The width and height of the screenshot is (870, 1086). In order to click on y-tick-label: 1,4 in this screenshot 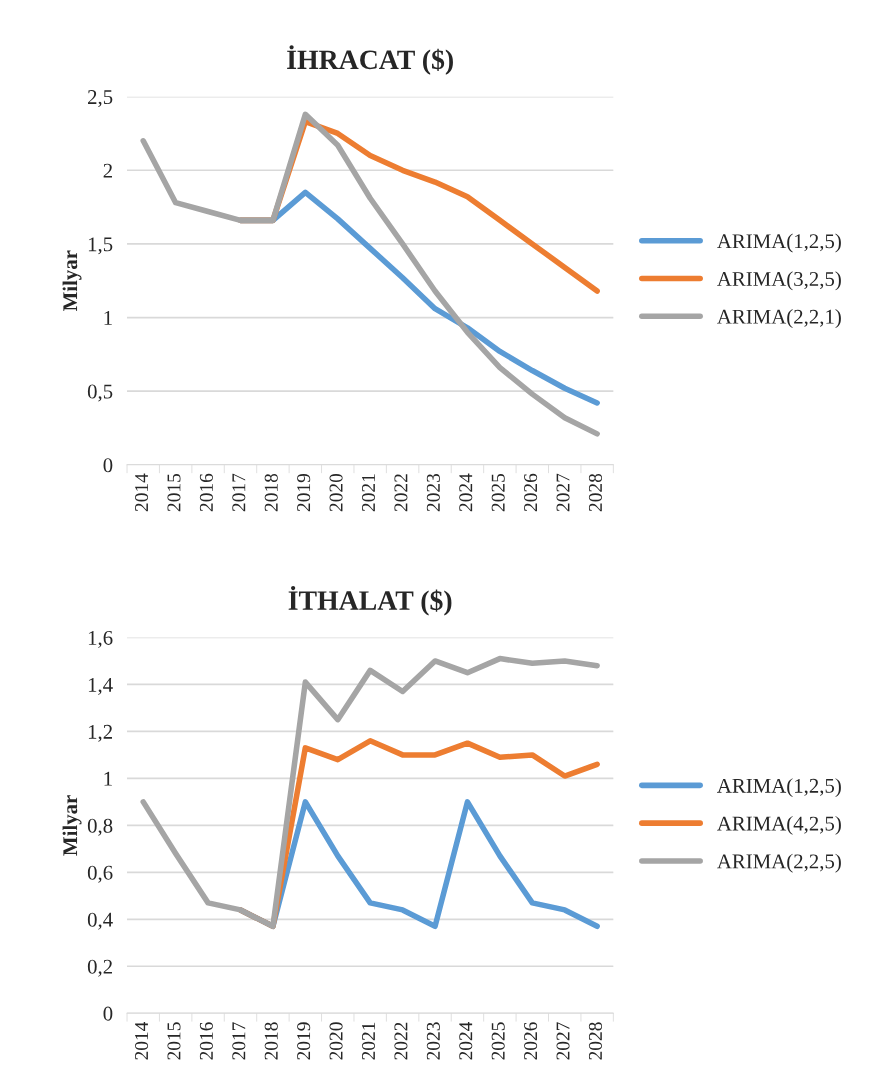, I will do `click(100, 686)`.